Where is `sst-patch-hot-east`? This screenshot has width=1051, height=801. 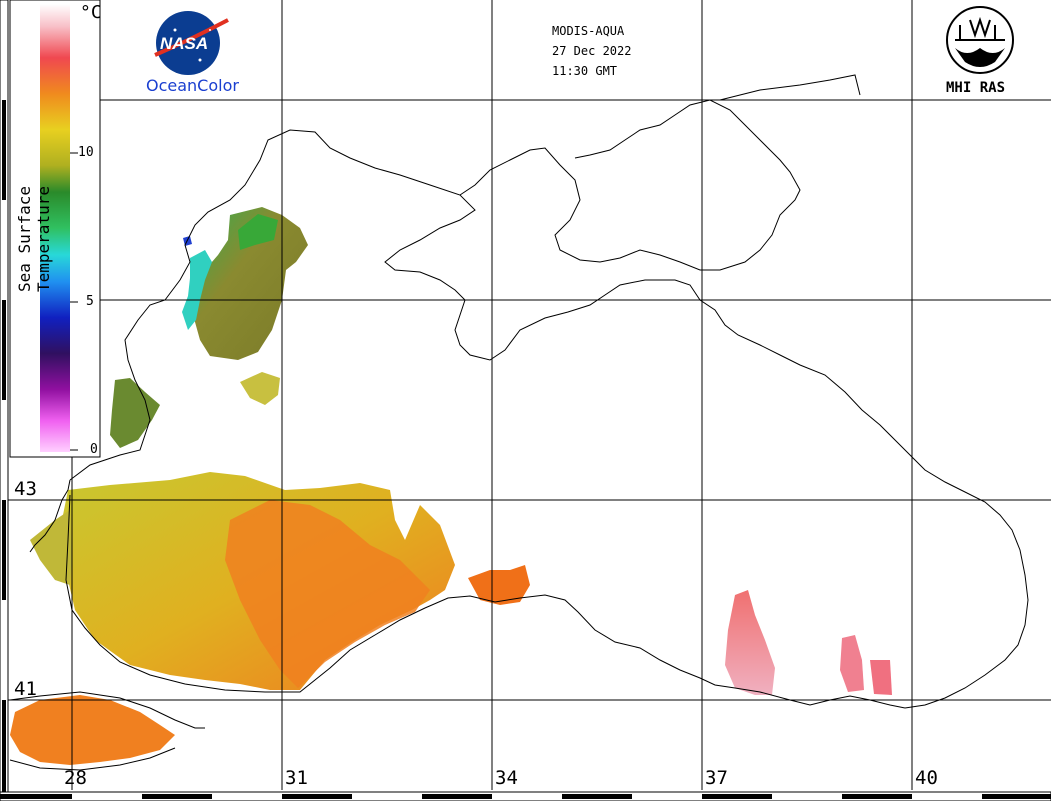 sst-patch-hot-east is located at coordinates (852, 663).